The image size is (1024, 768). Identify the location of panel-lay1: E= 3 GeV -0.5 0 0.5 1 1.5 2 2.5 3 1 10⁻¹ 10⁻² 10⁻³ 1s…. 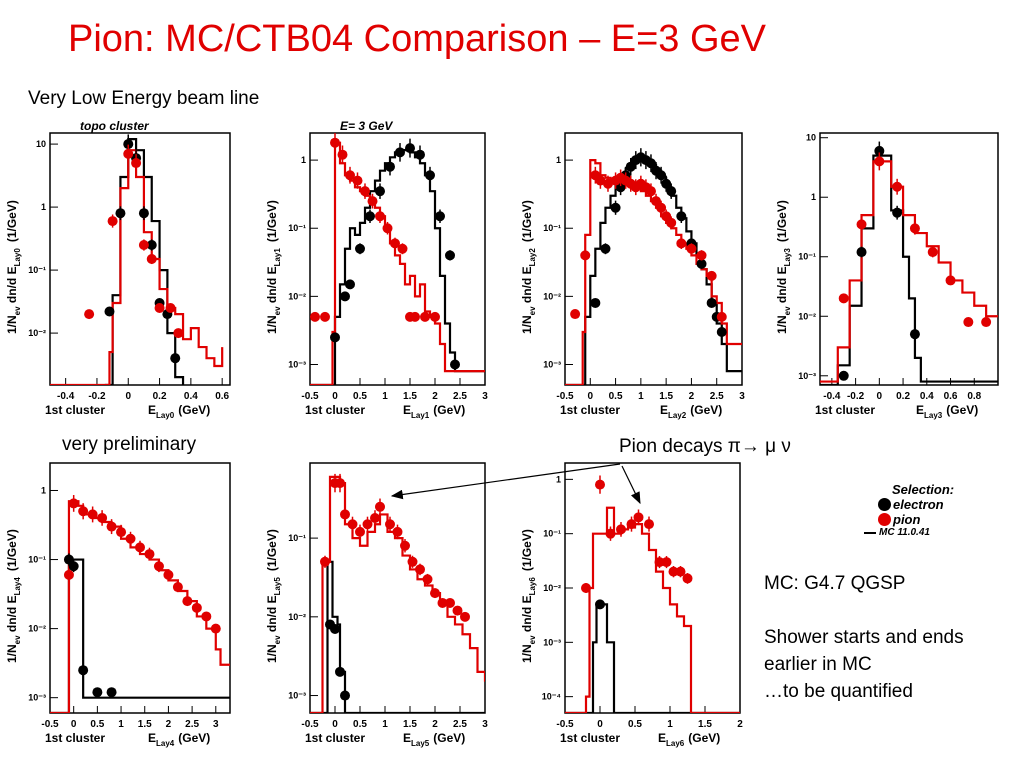
(376, 269).